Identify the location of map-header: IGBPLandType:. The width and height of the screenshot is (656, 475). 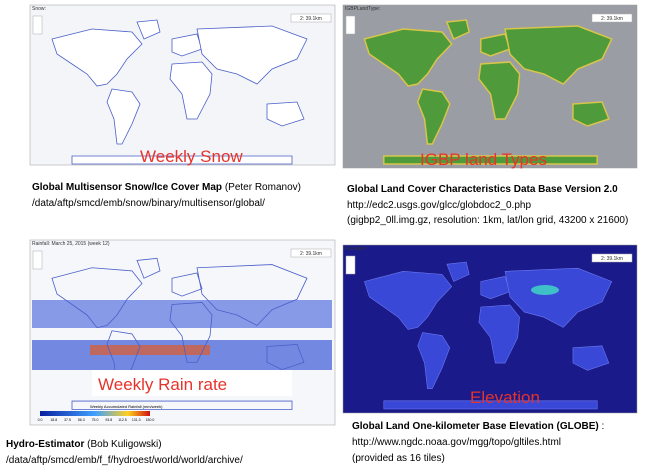
(362, 9).